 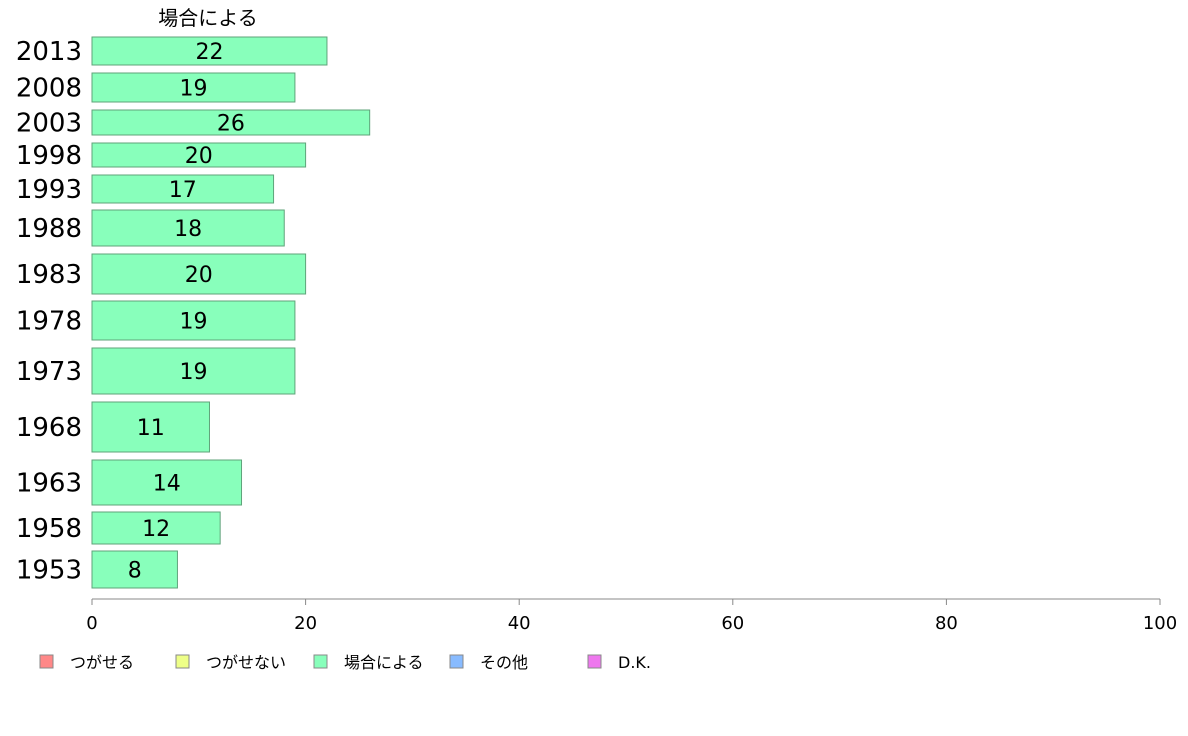 I want to click on bar-value-label: 26, so click(x=231, y=124).